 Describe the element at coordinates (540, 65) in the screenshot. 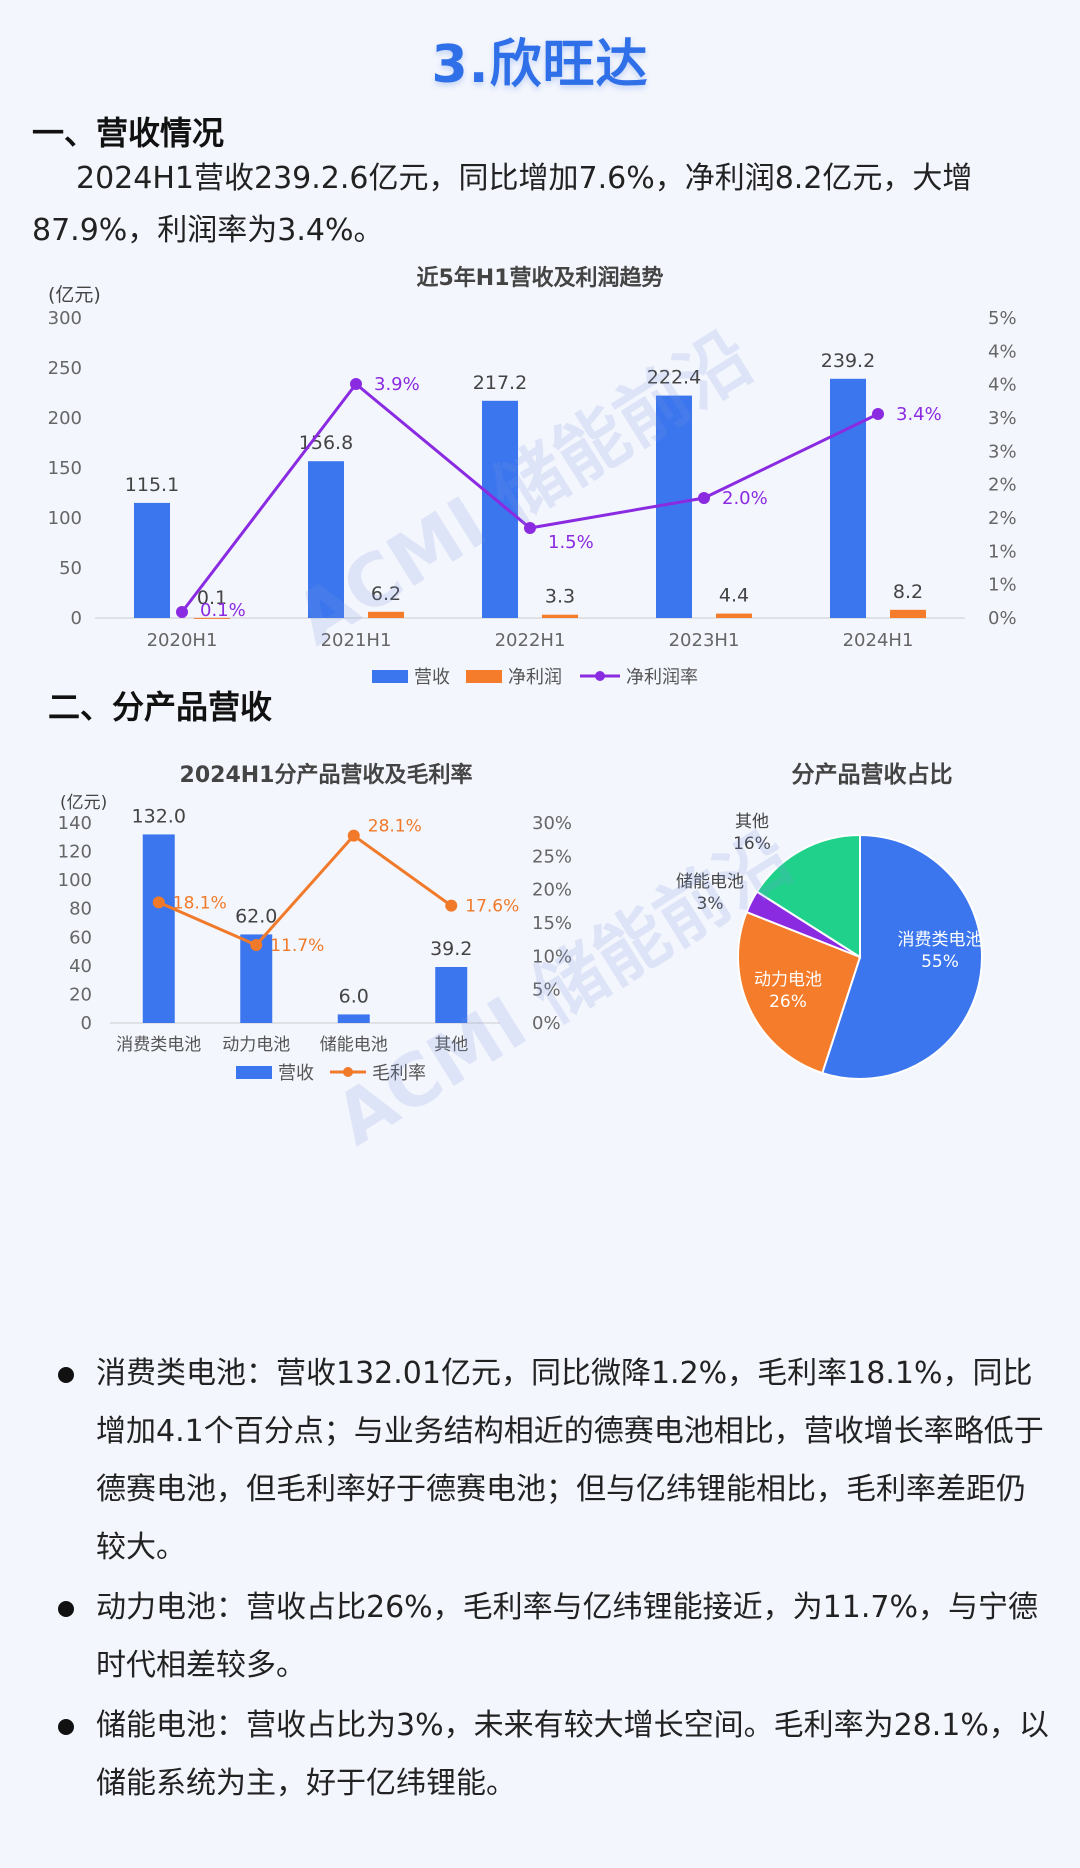

I see `page-title: 3.欣旺达` at that location.